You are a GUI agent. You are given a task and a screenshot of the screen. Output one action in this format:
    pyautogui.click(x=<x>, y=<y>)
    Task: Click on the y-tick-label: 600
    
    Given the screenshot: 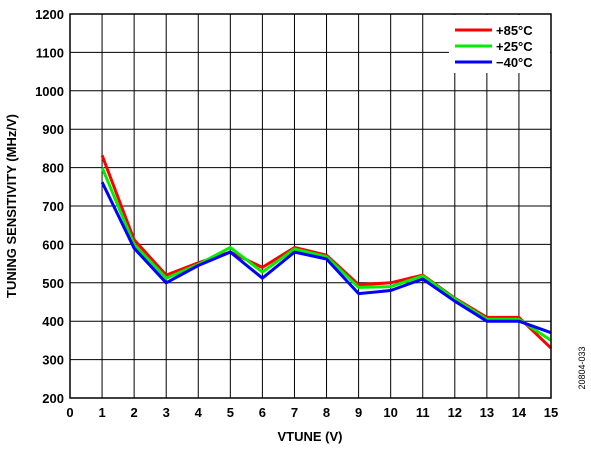 What is the action you would take?
    pyautogui.click(x=53, y=244)
    